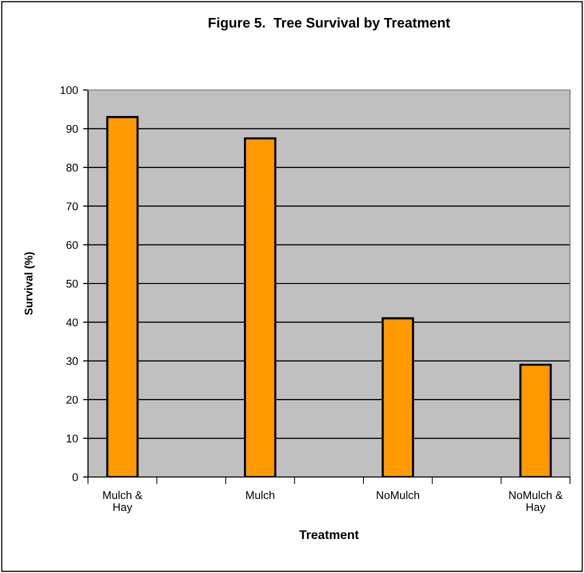 This screenshot has width=584, height=573. I want to click on x-axis-title: Treatment, so click(329, 535).